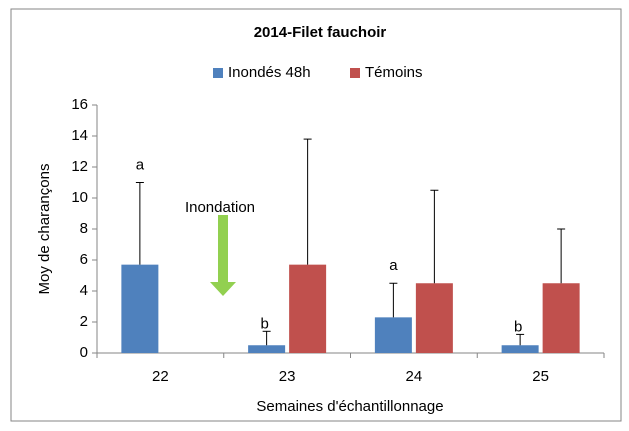 This screenshot has width=629, height=431. I want to click on x-tick-label: 22, so click(160, 376).